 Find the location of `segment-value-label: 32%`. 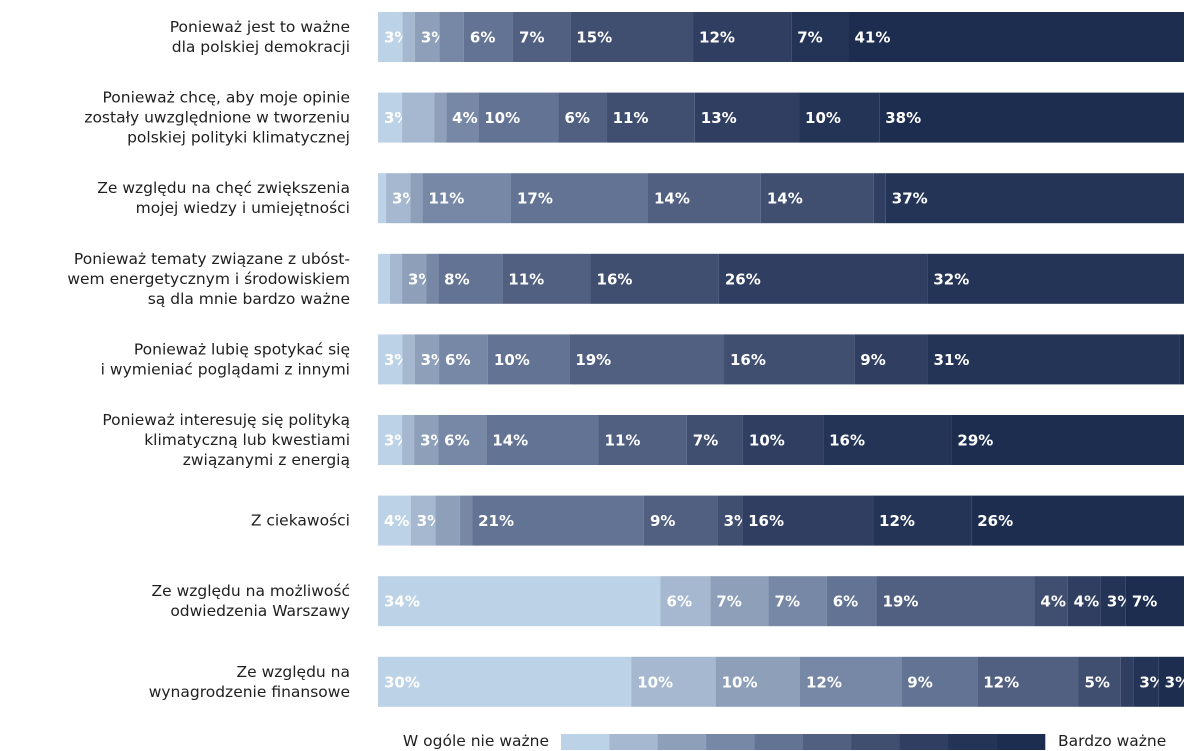

segment-value-label: 32% is located at coordinates (951, 279).